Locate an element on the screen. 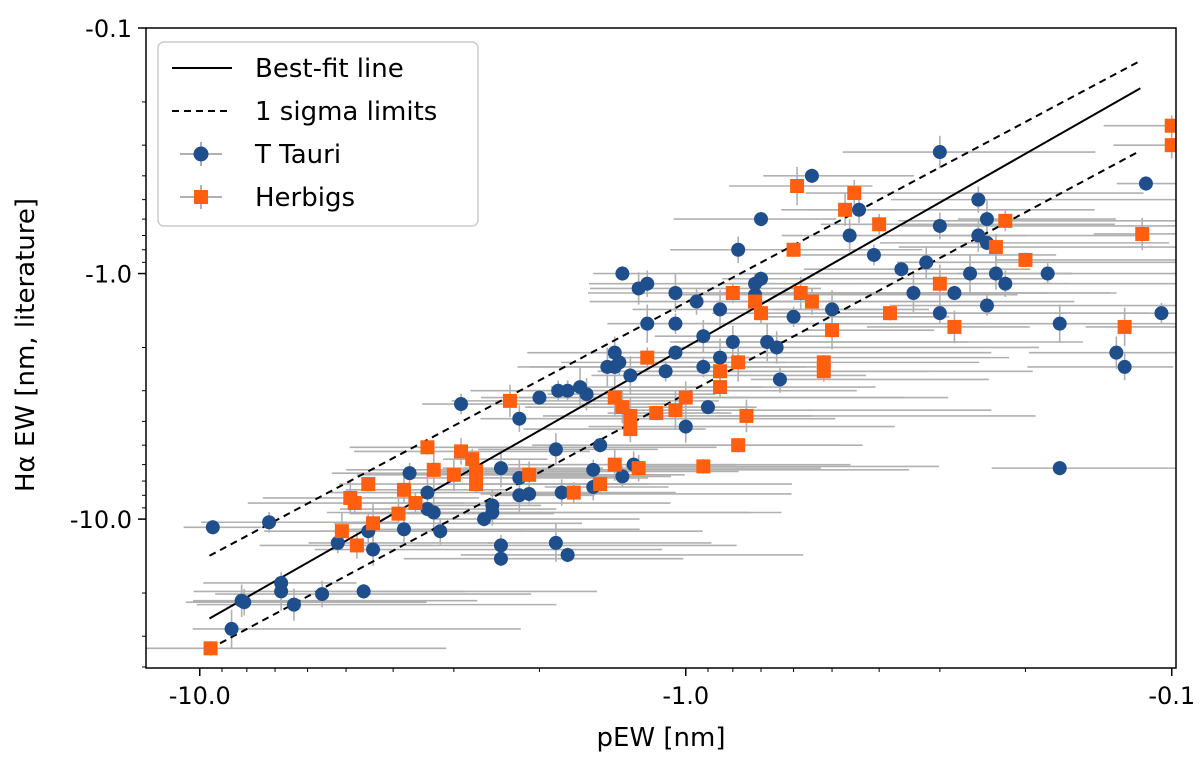 The width and height of the screenshot is (1200, 760). y-axis-label: Hα EW [nm, literature] is located at coordinates (26, 345).